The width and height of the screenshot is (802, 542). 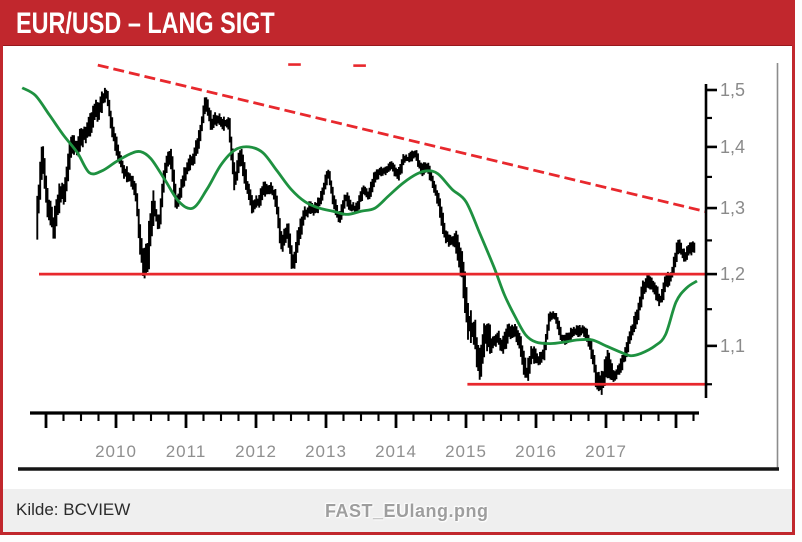 I want to click on footer-bar: Kilde: BCVIEW FAST_EUlang.png, so click(x=397, y=510).